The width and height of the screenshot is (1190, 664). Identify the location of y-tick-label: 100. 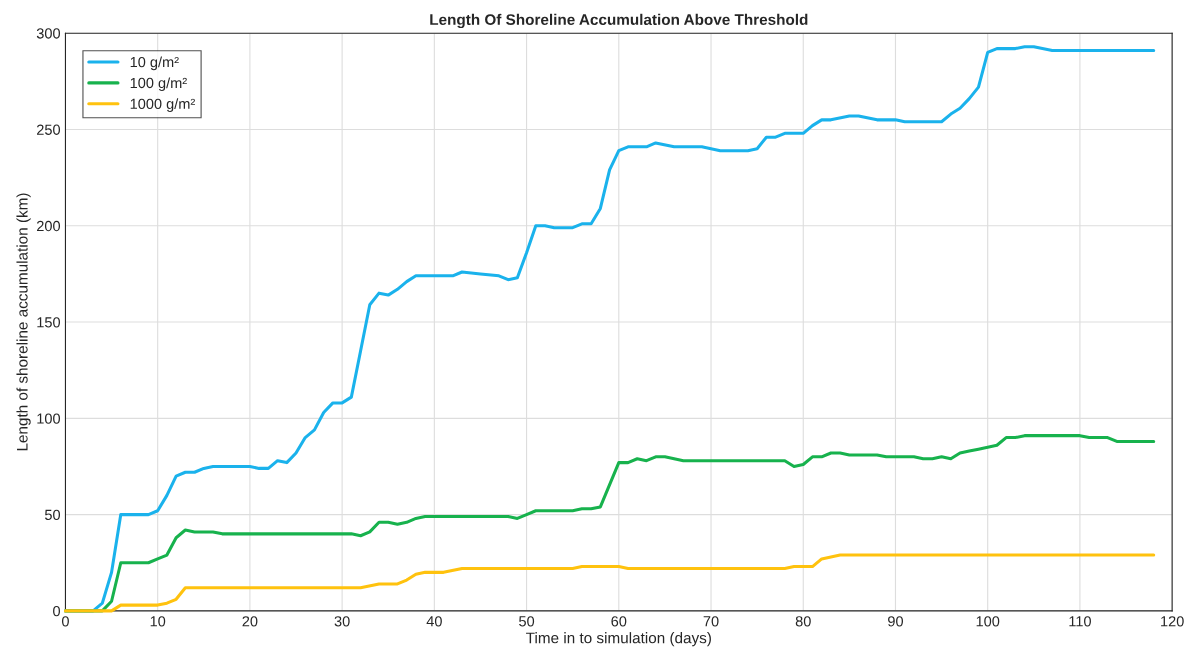
(49, 418).